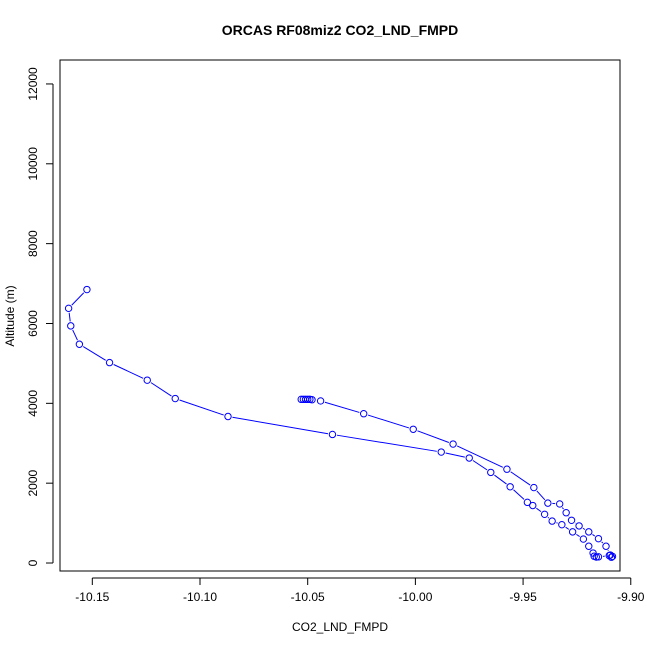  What do you see at coordinates (33, 403) in the screenshot?
I see `y-tick-label: 4000` at bounding box center [33, 403].